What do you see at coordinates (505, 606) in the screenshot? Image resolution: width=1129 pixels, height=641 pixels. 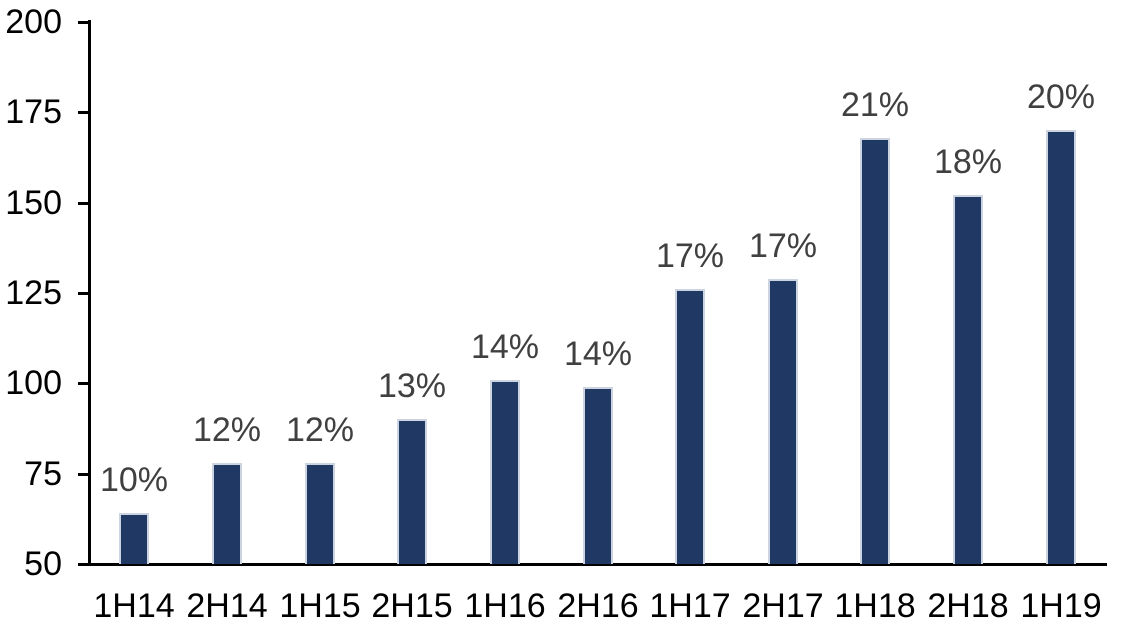 I see `x-axis-tick-label: 1H16` at bounding box center [505, 606].